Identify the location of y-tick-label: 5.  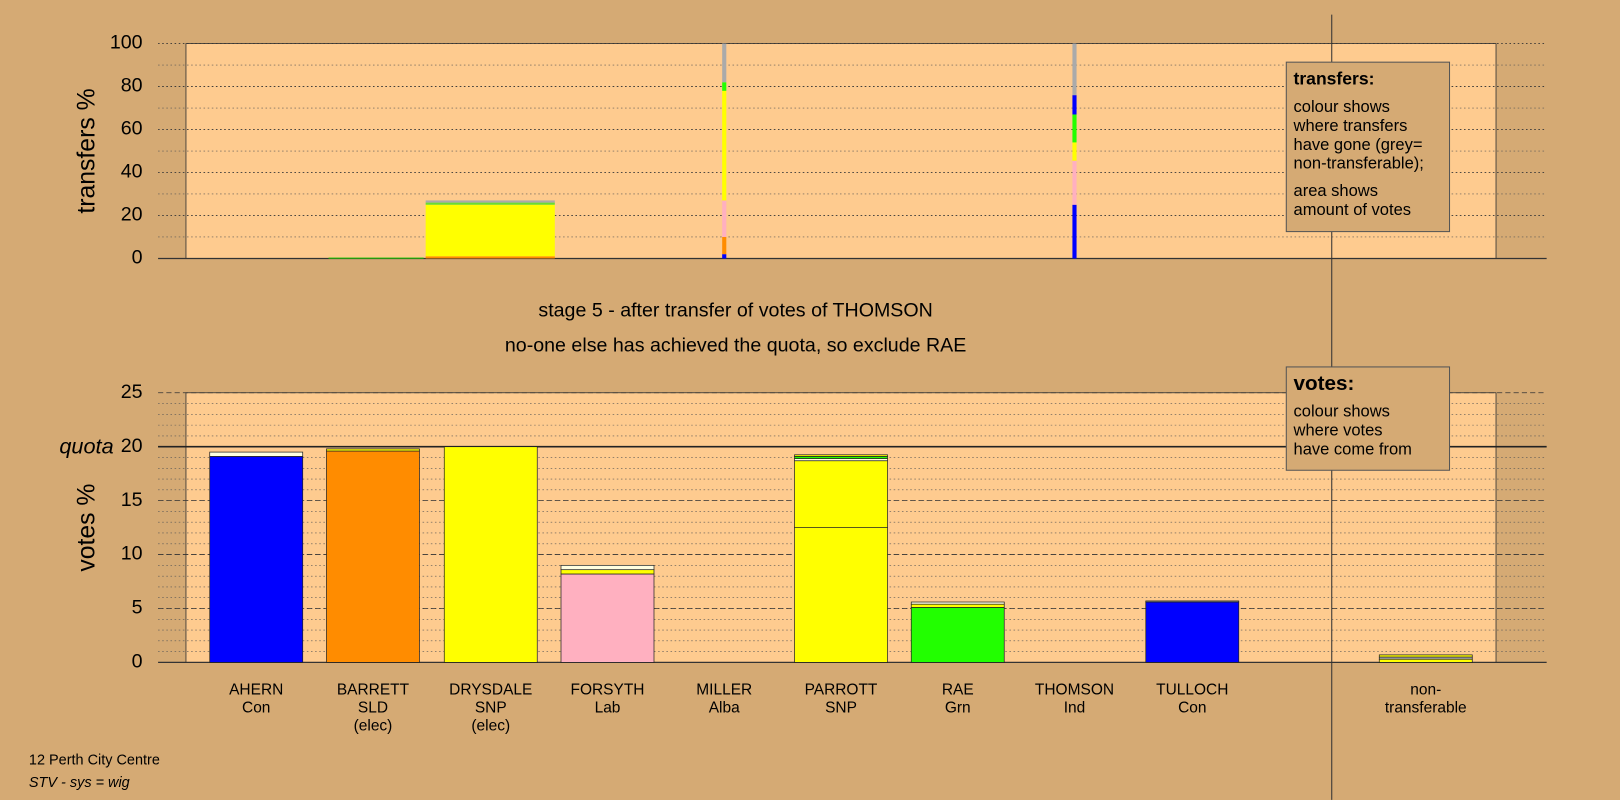
(137, 608).